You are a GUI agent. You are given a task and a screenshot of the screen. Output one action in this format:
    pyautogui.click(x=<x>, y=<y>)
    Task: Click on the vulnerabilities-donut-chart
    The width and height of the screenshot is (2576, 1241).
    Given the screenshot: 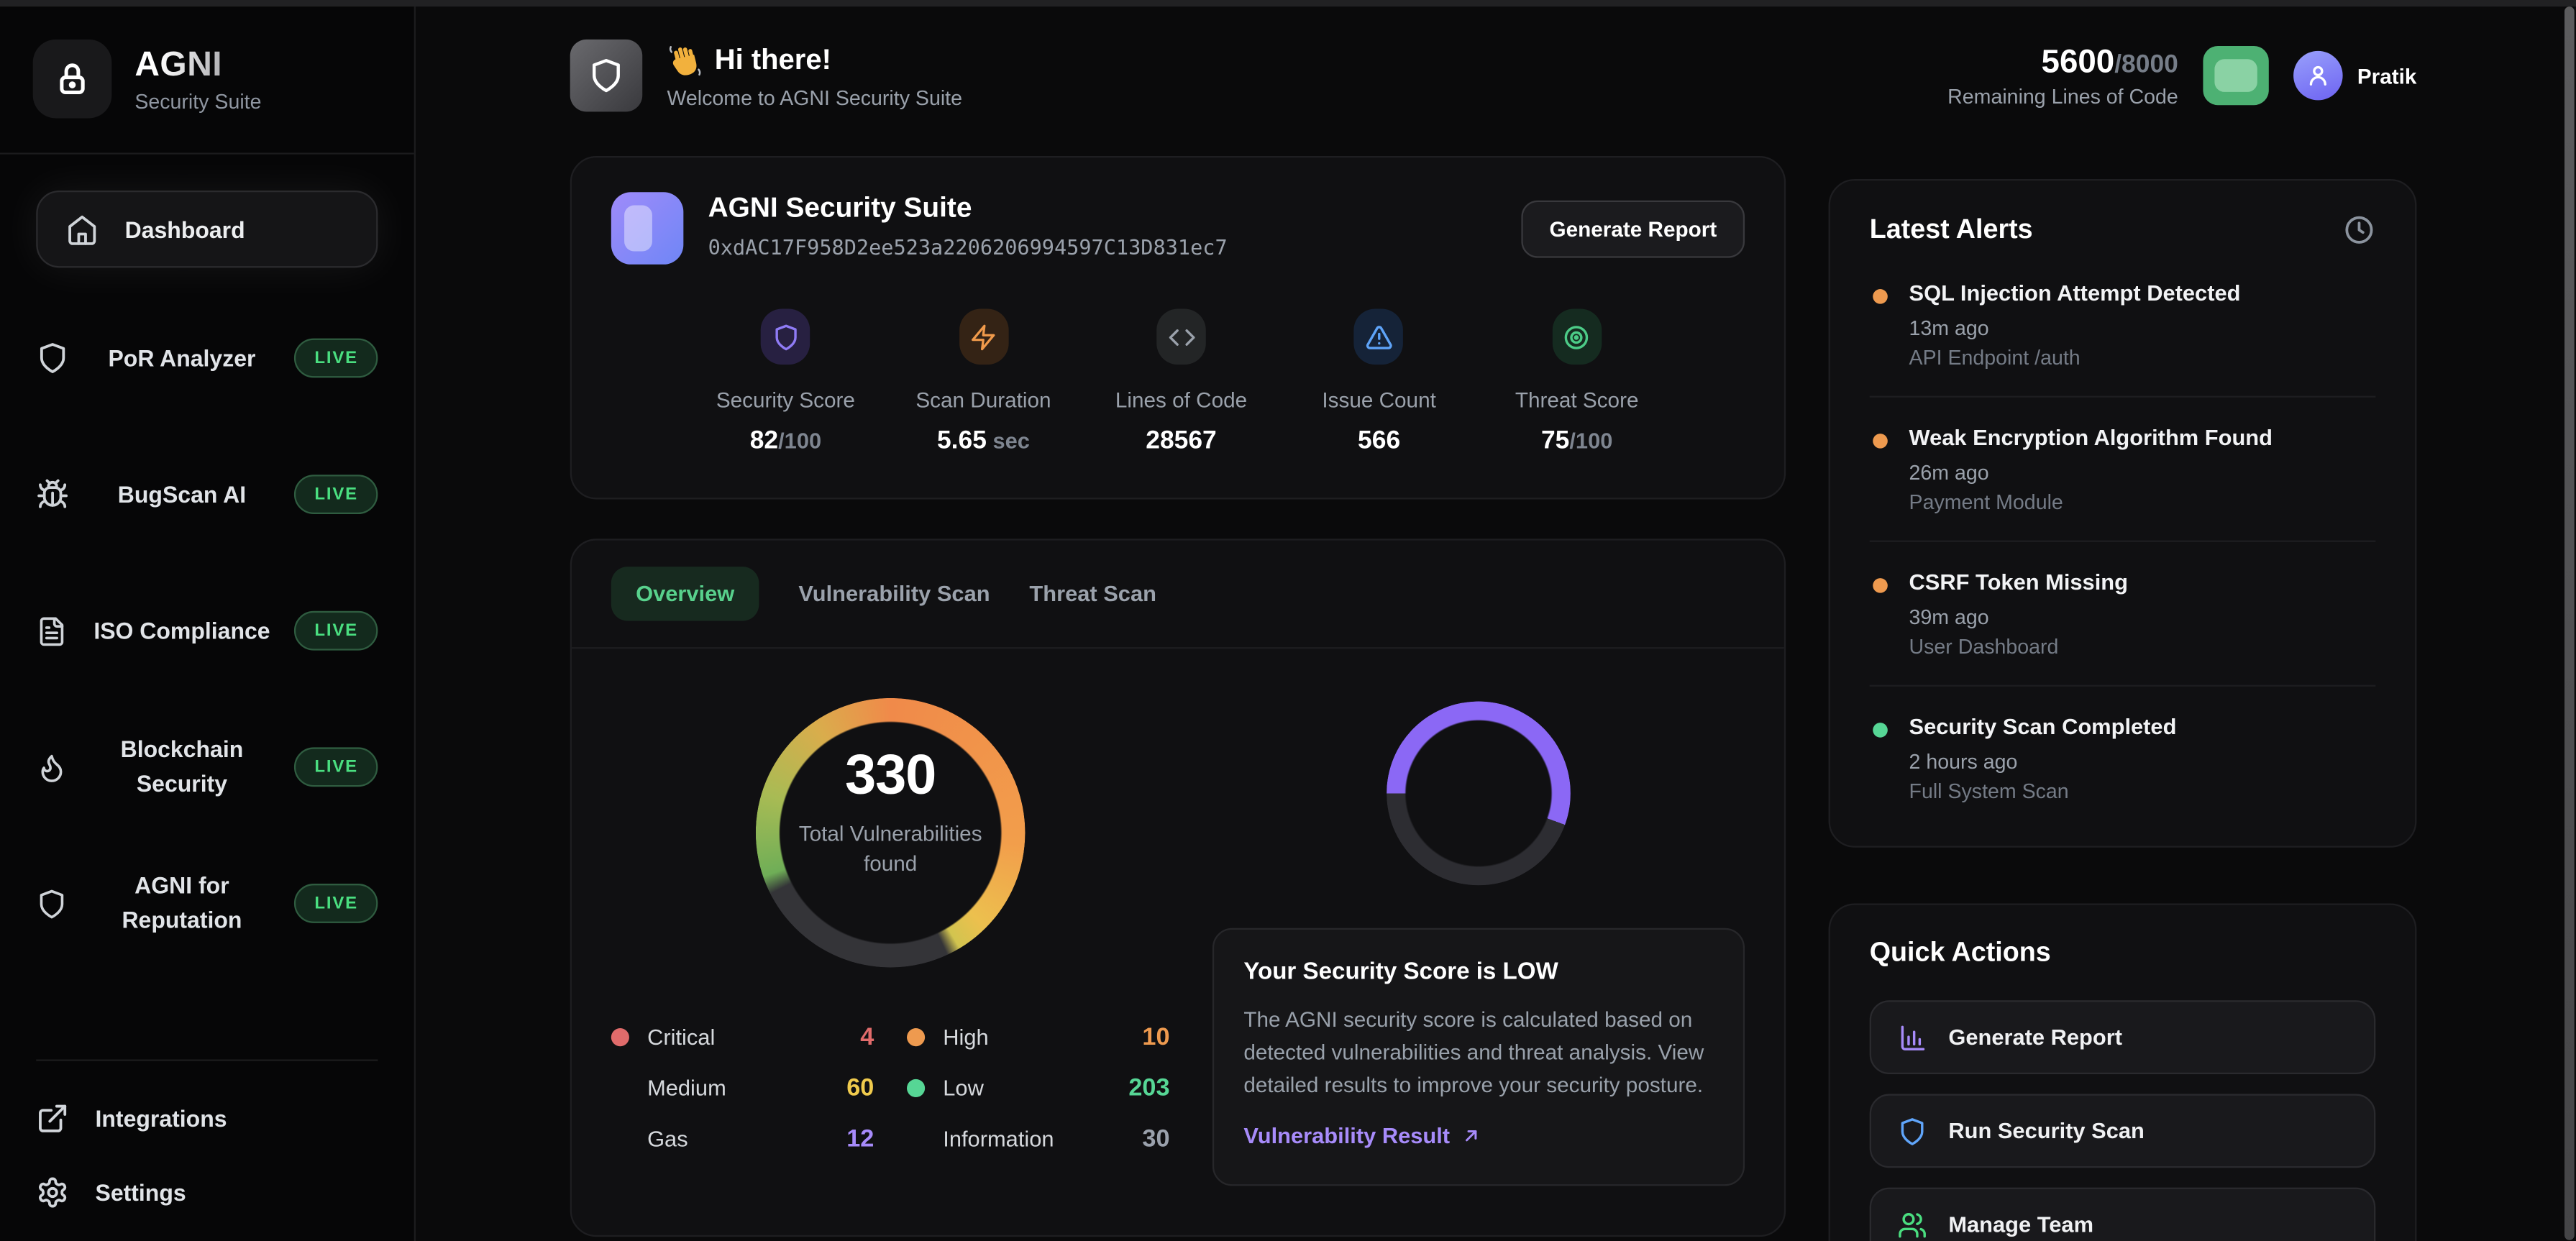 What is the action you would take?
    pyautogui.click(x=891, y=832)
    